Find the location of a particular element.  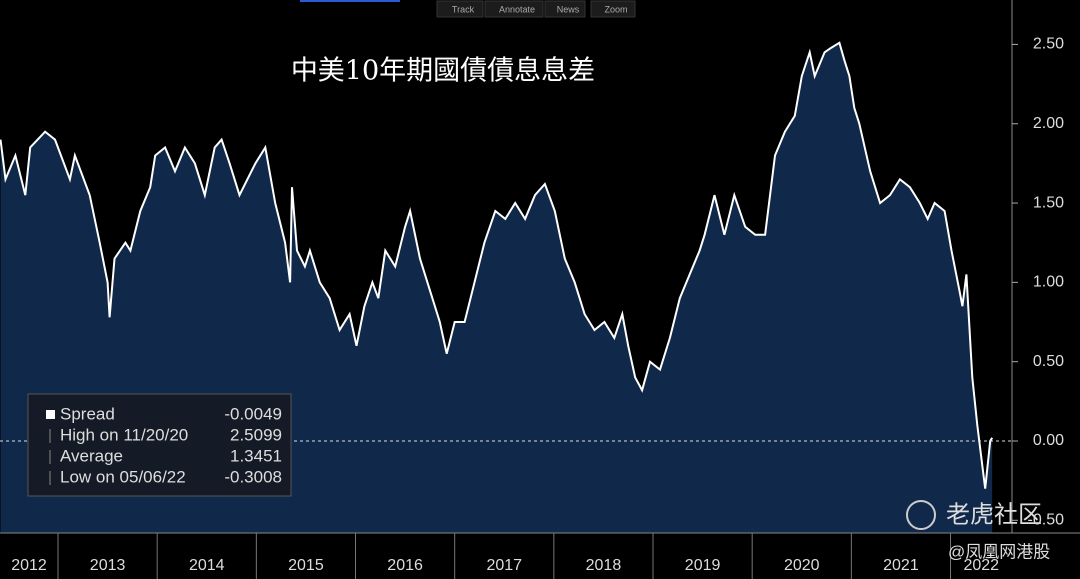

y-tick-label: 0.50 is located at coordinates (1048, 361).